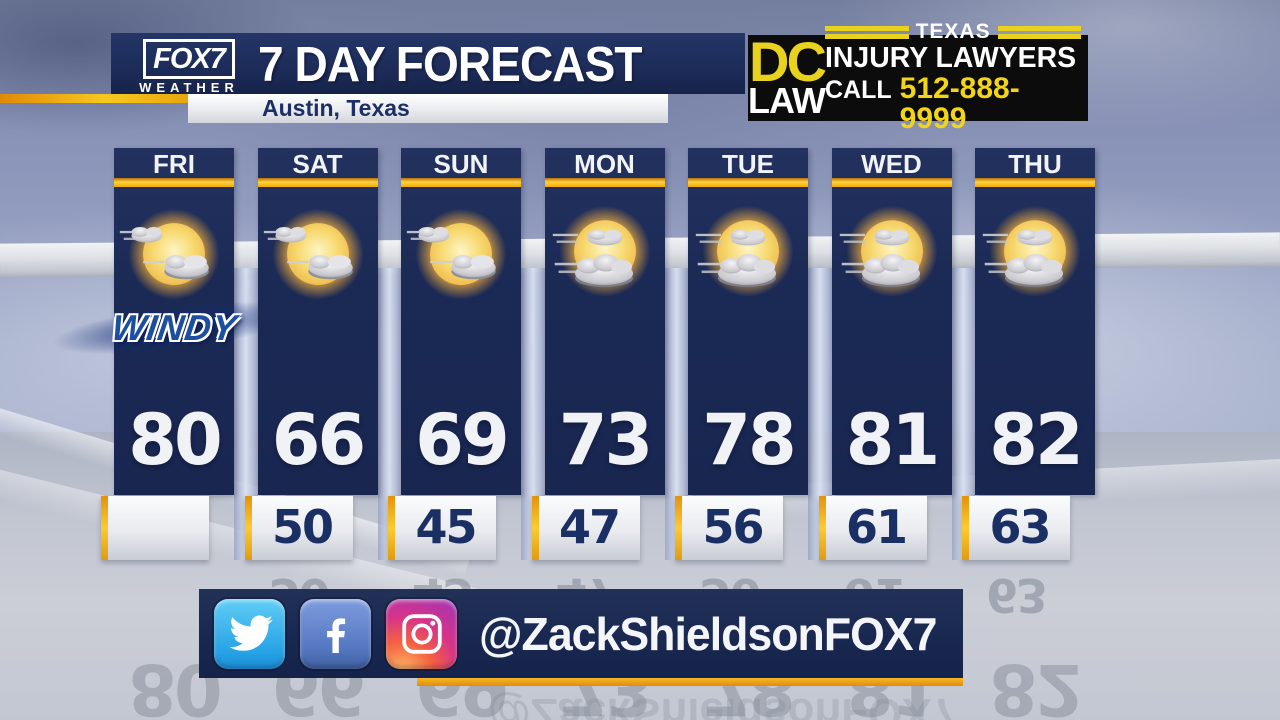 This screenshot has height=720, width=1280. What do you see at coordinates (722, 704) in the screenshot?
I see `reflection-social-handle: @ZackShieldsonFOX7` at bounding box center [722, 704].